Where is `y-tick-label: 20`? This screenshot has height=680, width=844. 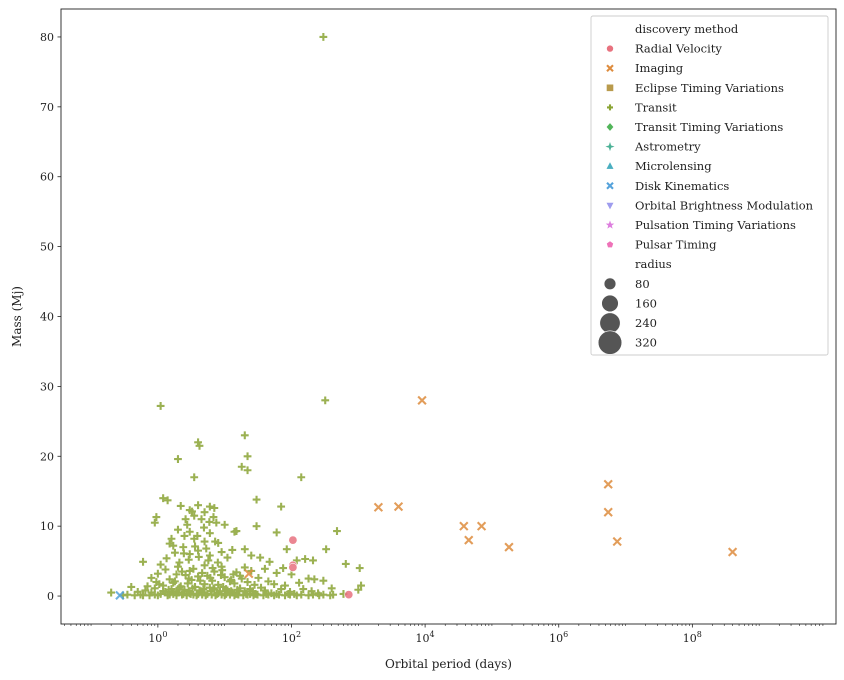
y-tick-label: 20 is located at coordinates (47, 456).